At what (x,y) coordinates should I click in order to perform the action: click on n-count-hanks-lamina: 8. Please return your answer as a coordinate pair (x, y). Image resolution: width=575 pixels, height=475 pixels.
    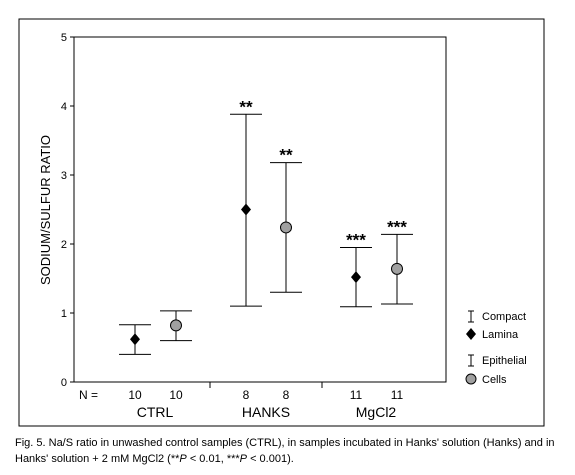
    Looking at the image, I should click on (246, 395).